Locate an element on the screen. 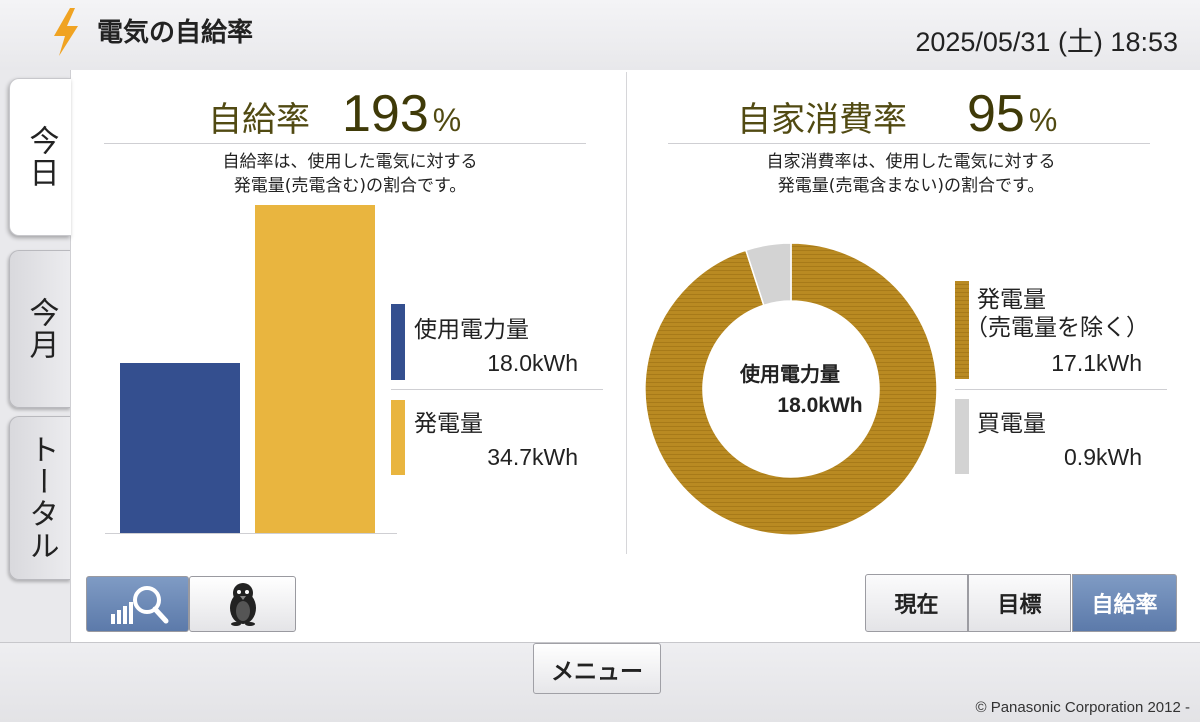 This screenshot has height=722, width=1200. self-consumption-description: 自家消費率は、使用した電気に対する 発電量(売電含まない)の割合です。 is located at coordinates (911, 174).